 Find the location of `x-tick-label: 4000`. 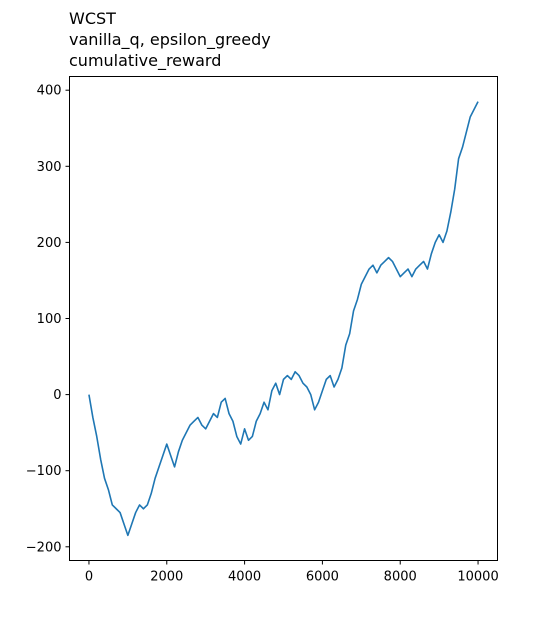

x-tick-label: 4000 is located at coordinates (244, 577).